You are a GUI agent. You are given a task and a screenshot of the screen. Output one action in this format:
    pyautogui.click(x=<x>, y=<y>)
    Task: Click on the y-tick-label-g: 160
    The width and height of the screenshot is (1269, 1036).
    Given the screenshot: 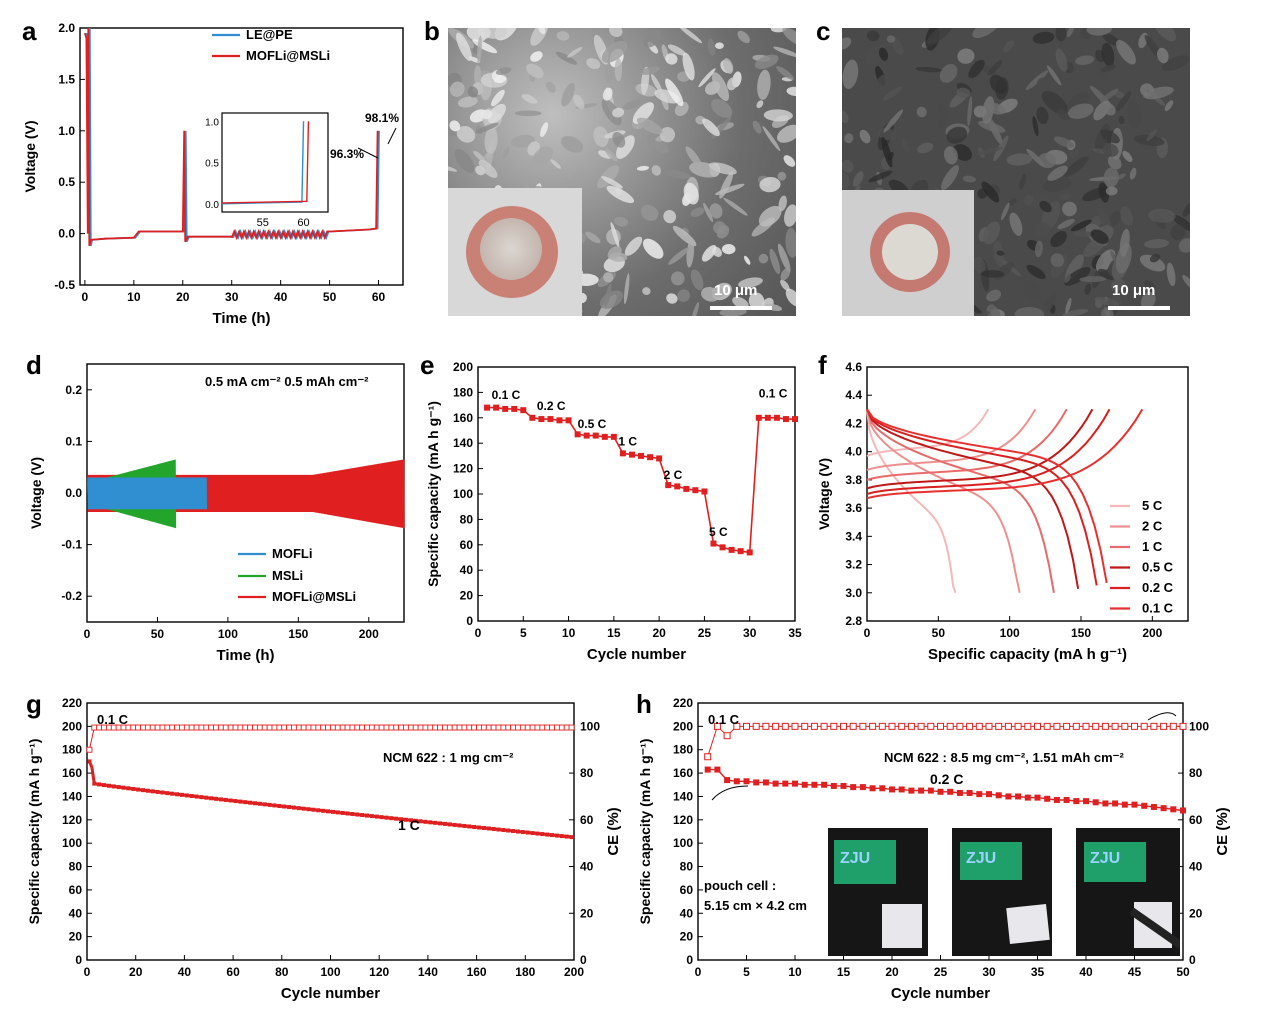 What is the action you would take?
    pyautogui.click(x=72, y=773)
    